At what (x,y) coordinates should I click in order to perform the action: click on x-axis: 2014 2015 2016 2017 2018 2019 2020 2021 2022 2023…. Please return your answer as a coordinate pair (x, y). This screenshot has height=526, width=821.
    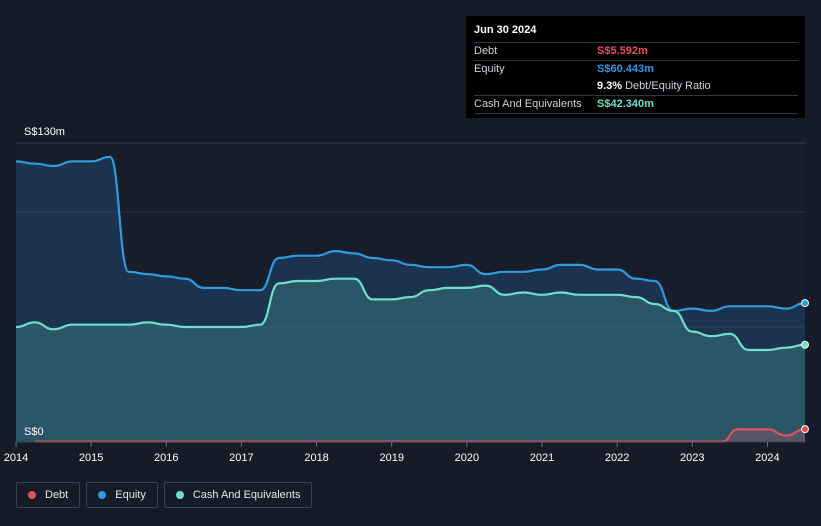
    Looking at the image, I should click on (404, 452).